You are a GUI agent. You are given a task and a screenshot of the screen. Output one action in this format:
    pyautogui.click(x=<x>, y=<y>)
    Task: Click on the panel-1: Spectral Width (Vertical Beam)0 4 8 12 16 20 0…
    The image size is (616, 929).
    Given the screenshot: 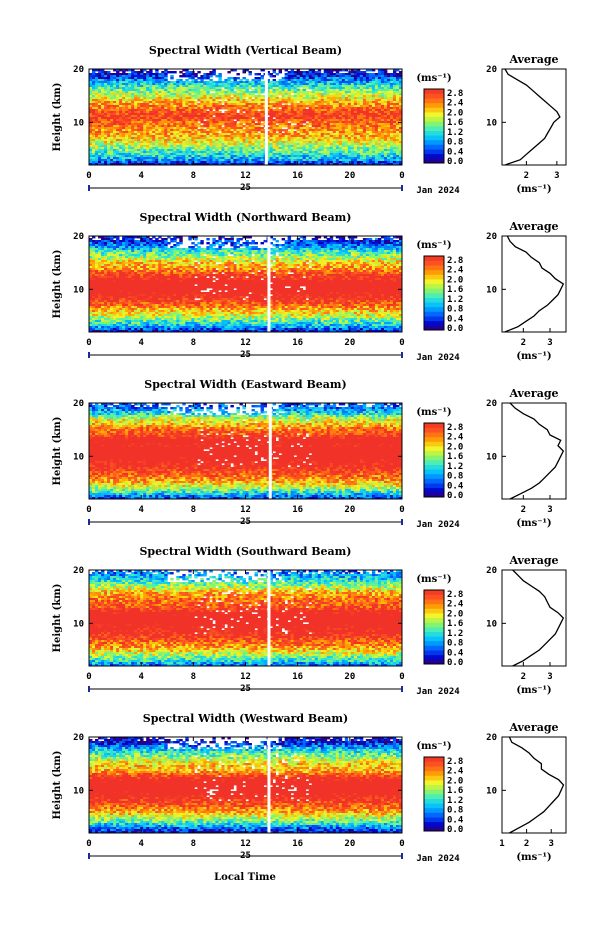 What is the action you would take?
    pyautogui.click(x=309, y=120)
    